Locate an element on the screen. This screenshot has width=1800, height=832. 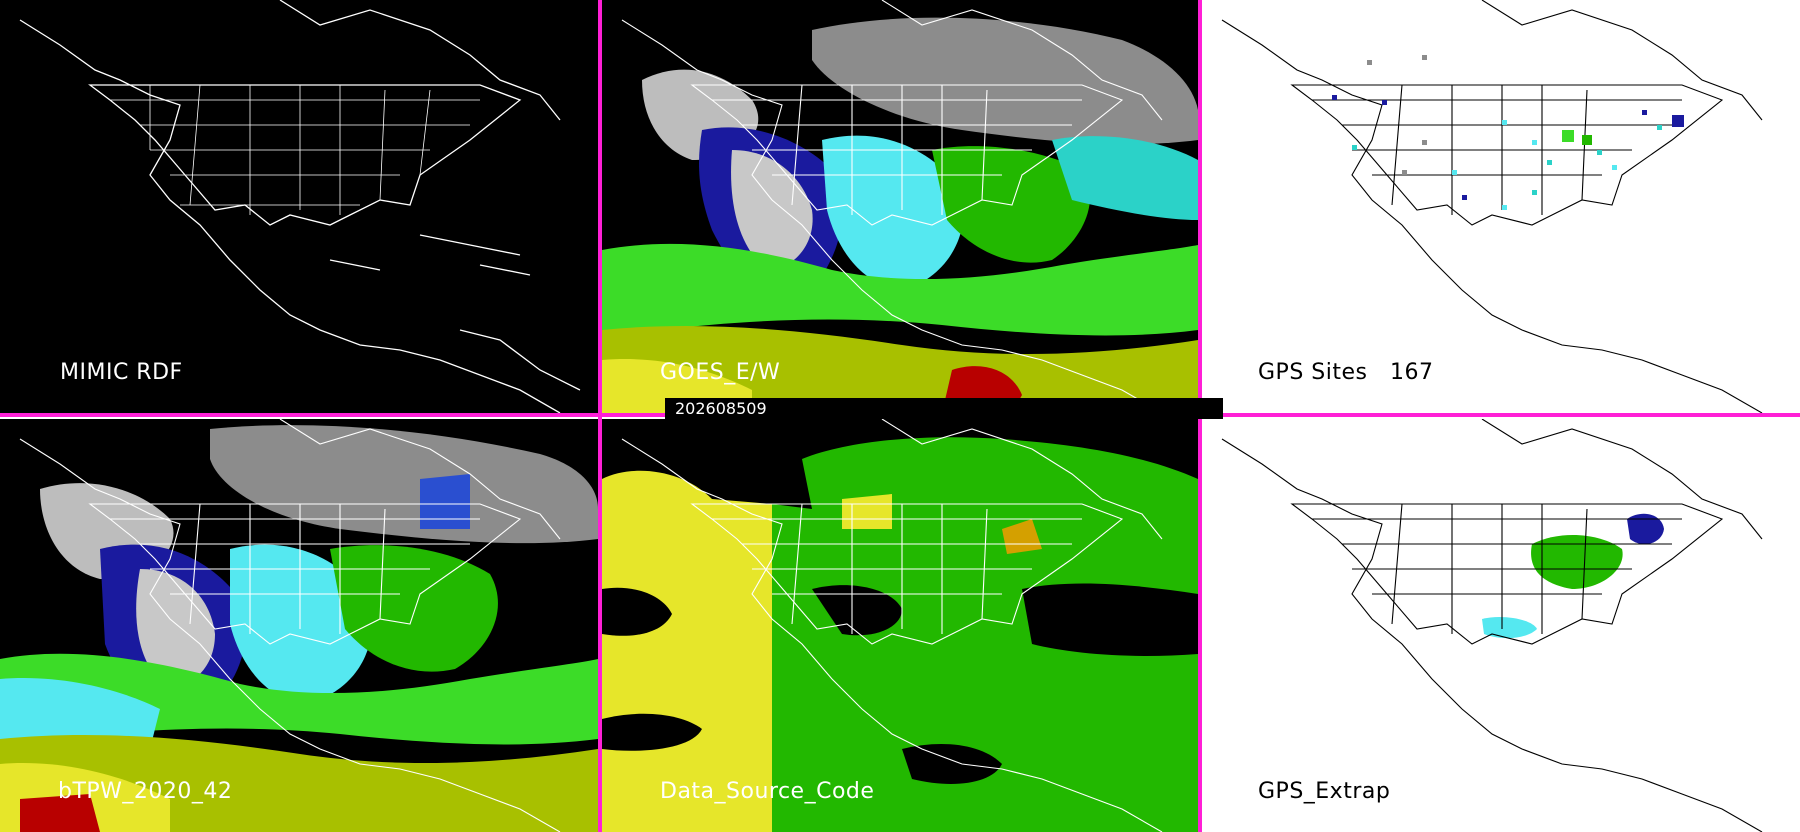
panel-label: GPS Sites 167 is located at coordinates (1346, 372).